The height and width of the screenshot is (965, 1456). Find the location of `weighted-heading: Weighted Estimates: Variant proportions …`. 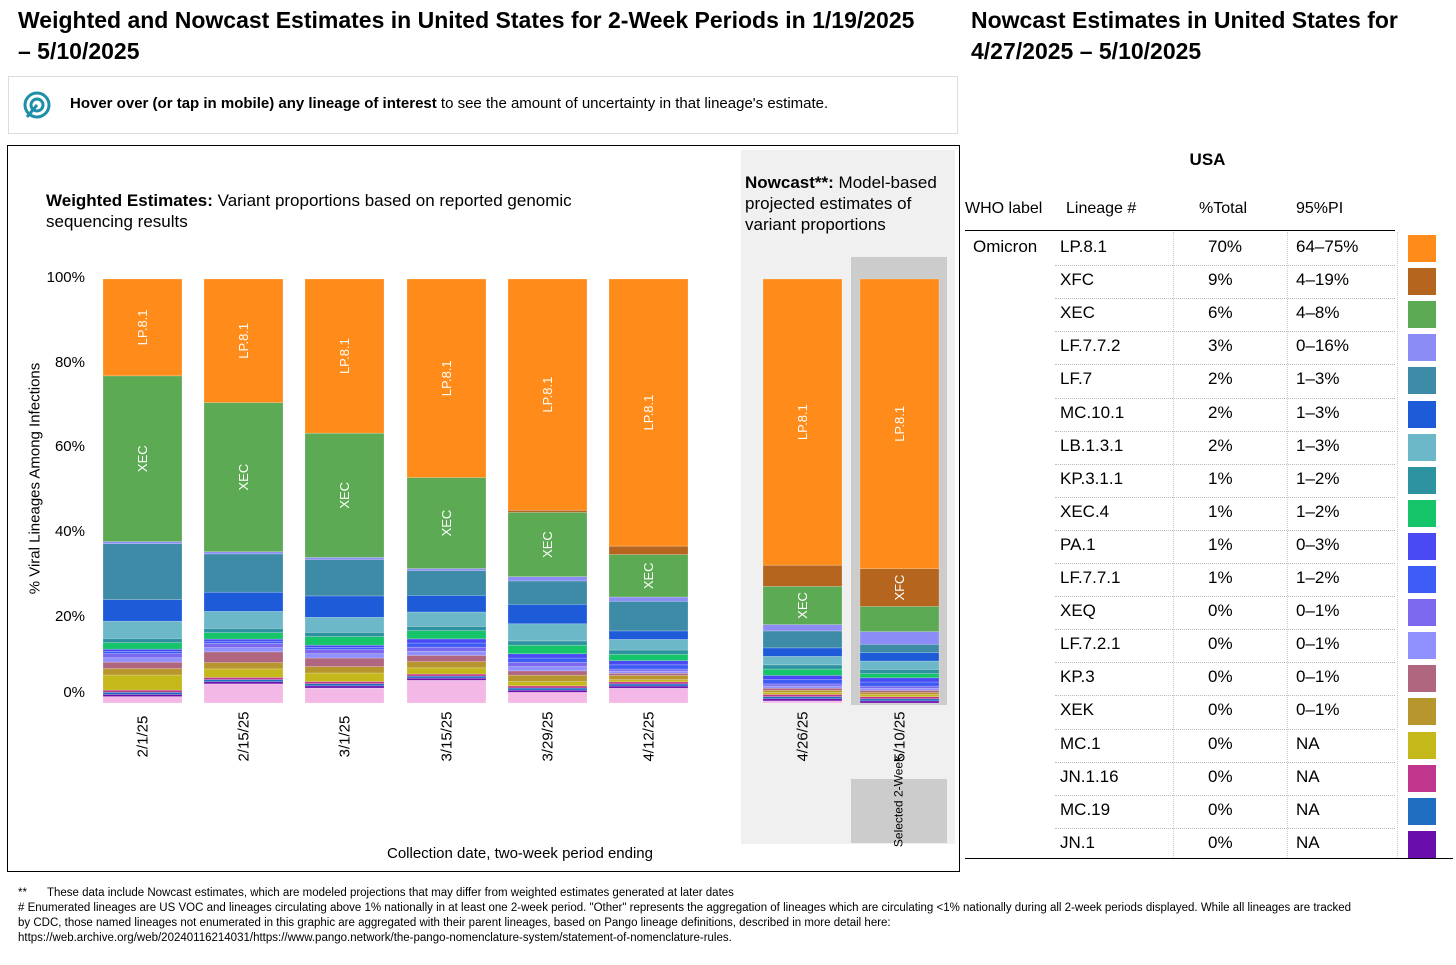

weighted-heading: Weighted Estimates: Variant proportions … is located at coordinates (346, 211).